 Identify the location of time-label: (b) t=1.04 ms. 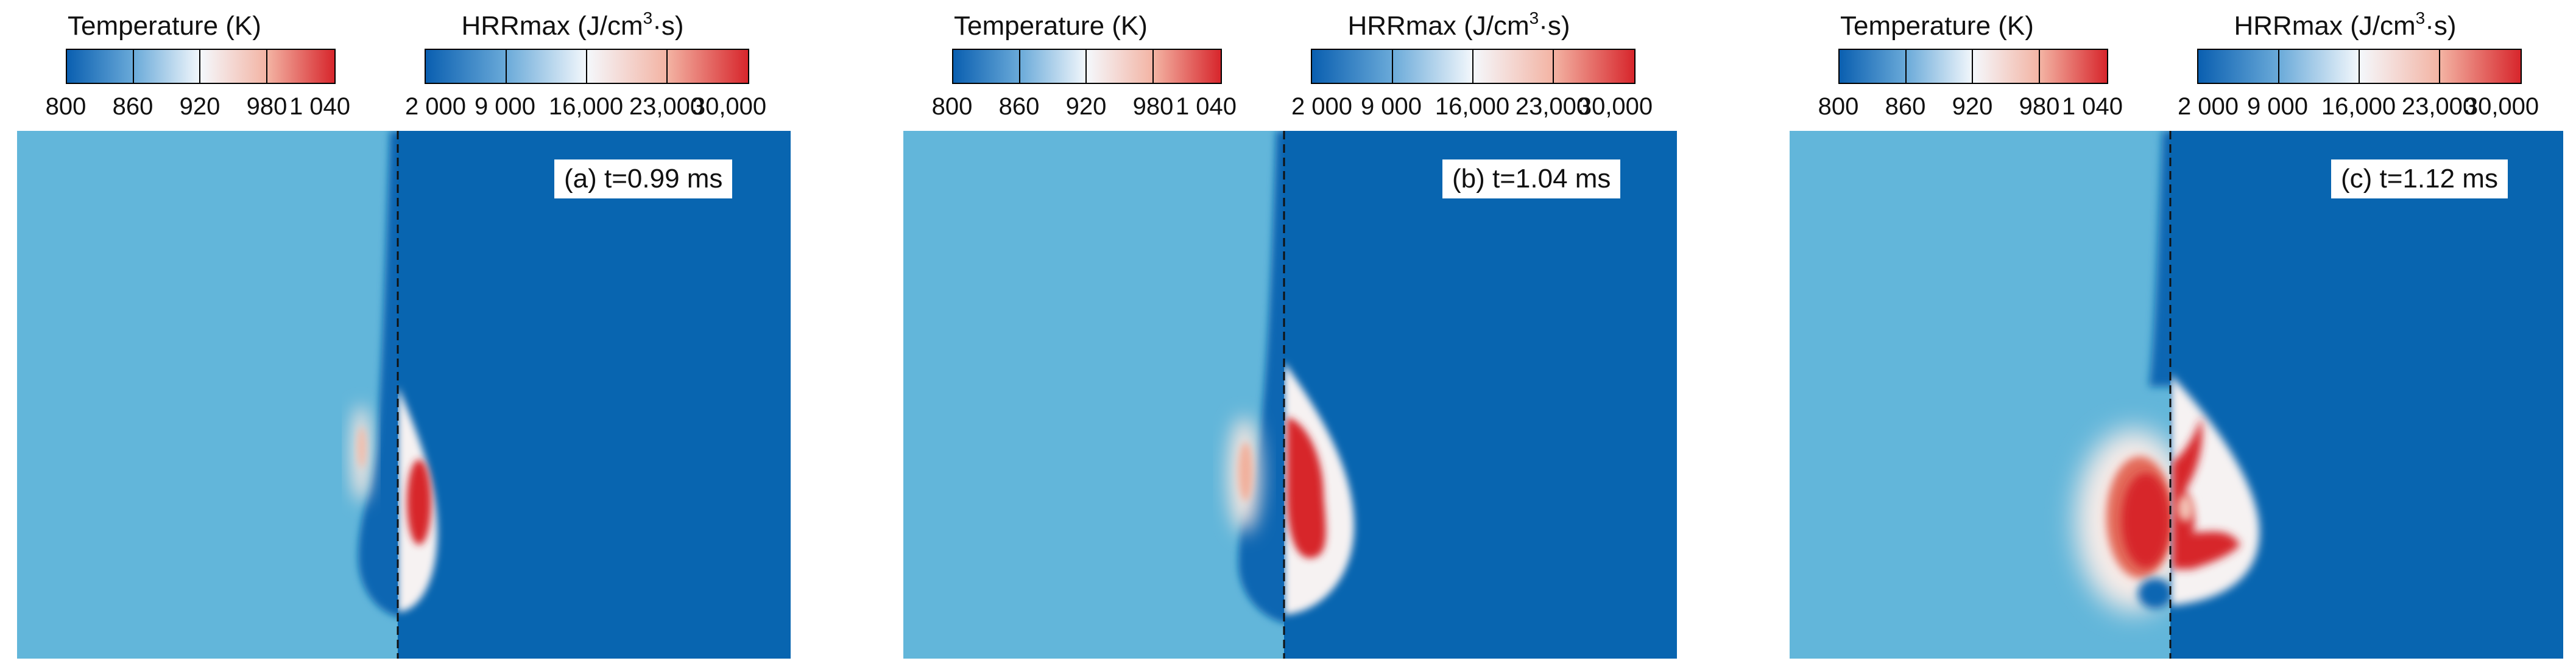
(1531, 178).